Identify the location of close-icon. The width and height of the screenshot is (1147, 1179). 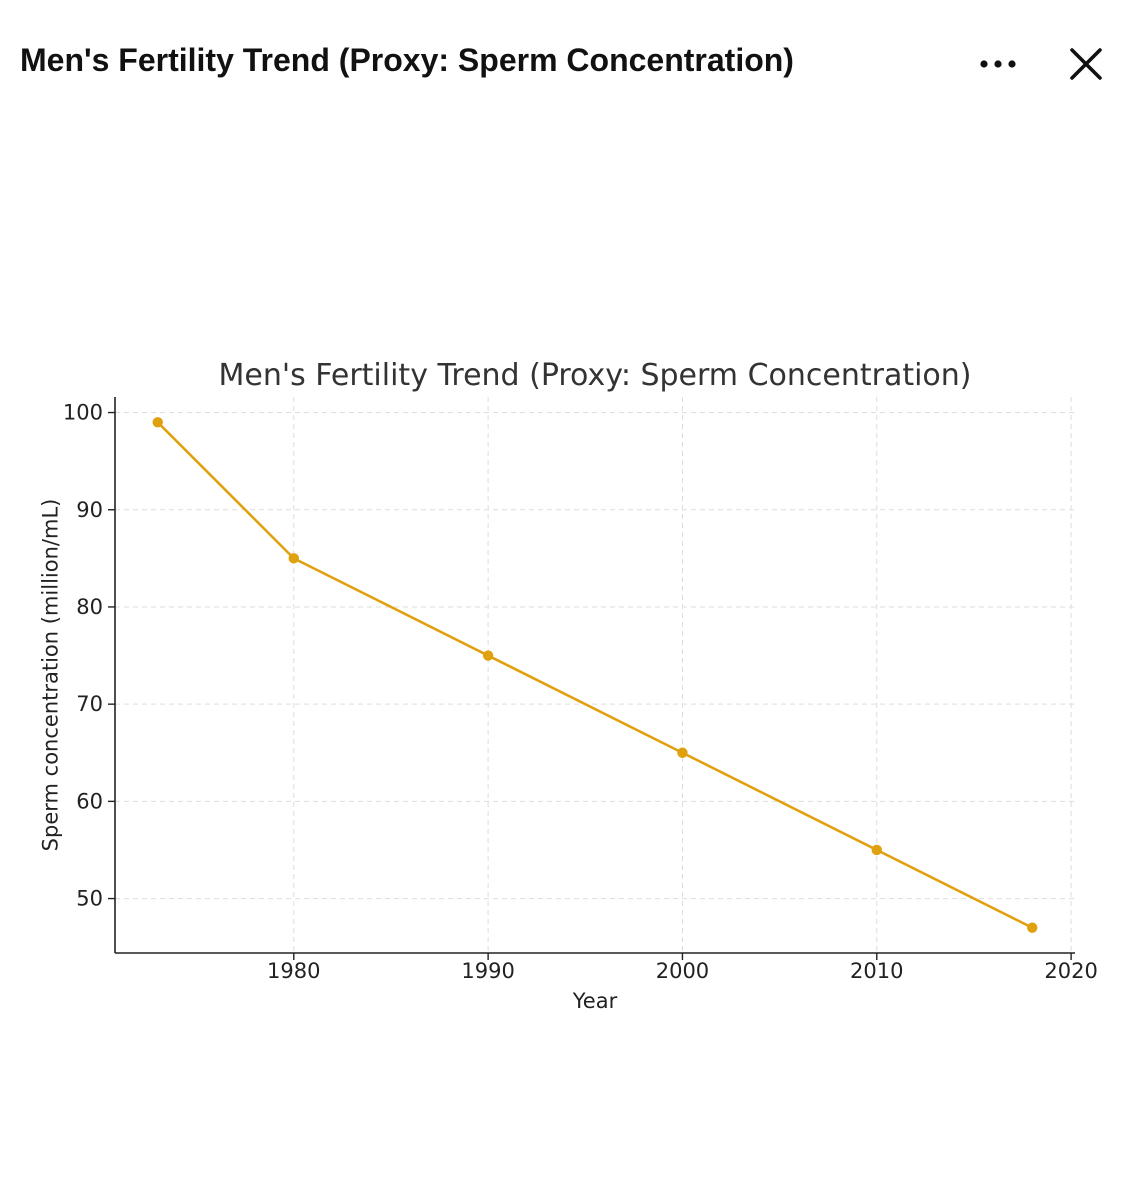
(1086, 64).